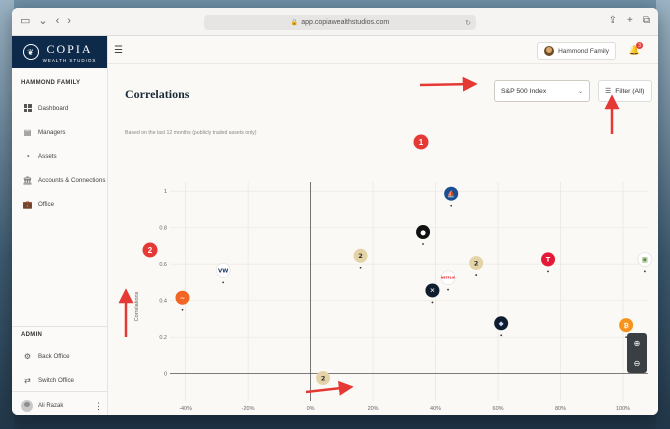 The image size is (670, 429). Describe the element at coordinates (25, 21) in the screenshot. I see `sidebar-toggle-icon: ▭` at that location.